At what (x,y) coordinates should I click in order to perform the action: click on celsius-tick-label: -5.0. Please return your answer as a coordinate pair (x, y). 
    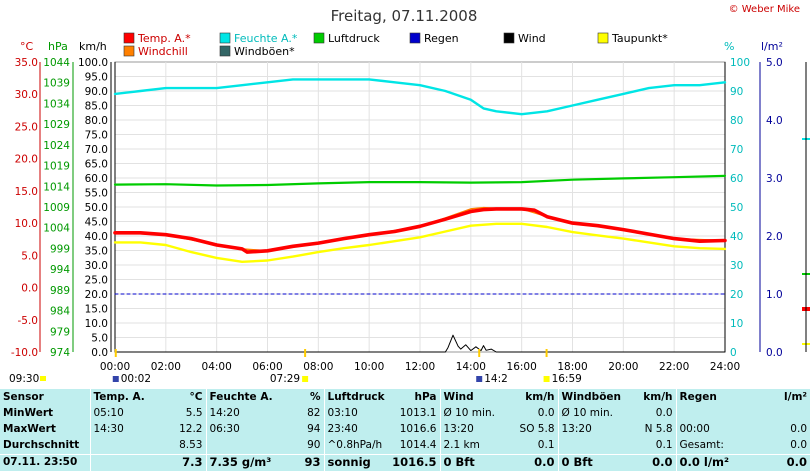
    Looking at the image, I should click on (28, 321).